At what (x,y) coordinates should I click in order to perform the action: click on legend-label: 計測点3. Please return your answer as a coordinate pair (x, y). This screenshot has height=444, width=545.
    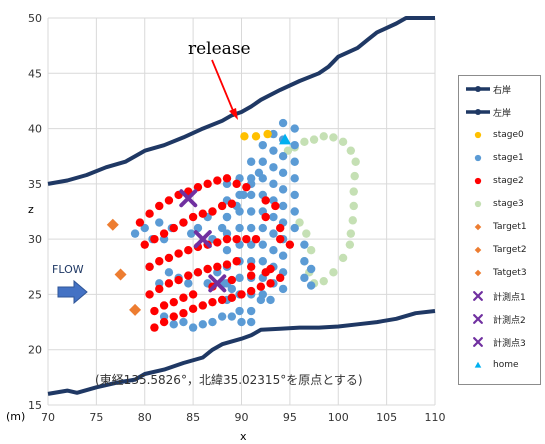
    Looking at the image, I should click on (509, 343).